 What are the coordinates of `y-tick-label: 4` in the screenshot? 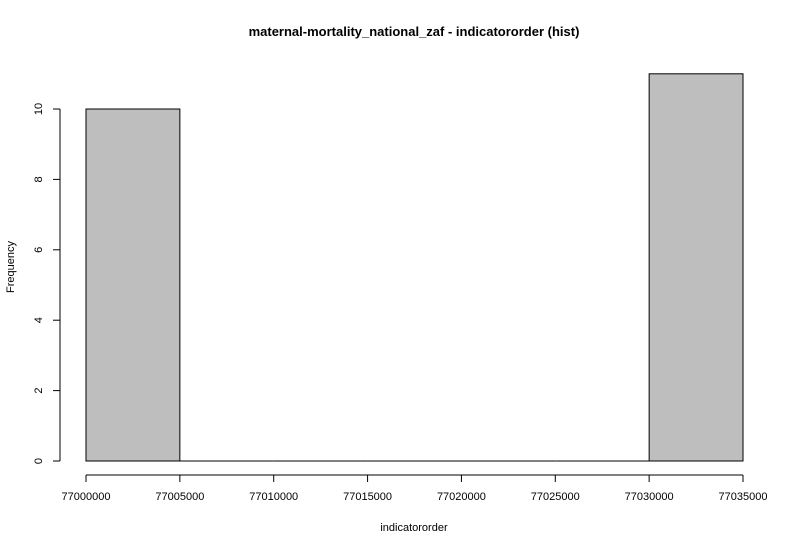 It's located at (39, 320).